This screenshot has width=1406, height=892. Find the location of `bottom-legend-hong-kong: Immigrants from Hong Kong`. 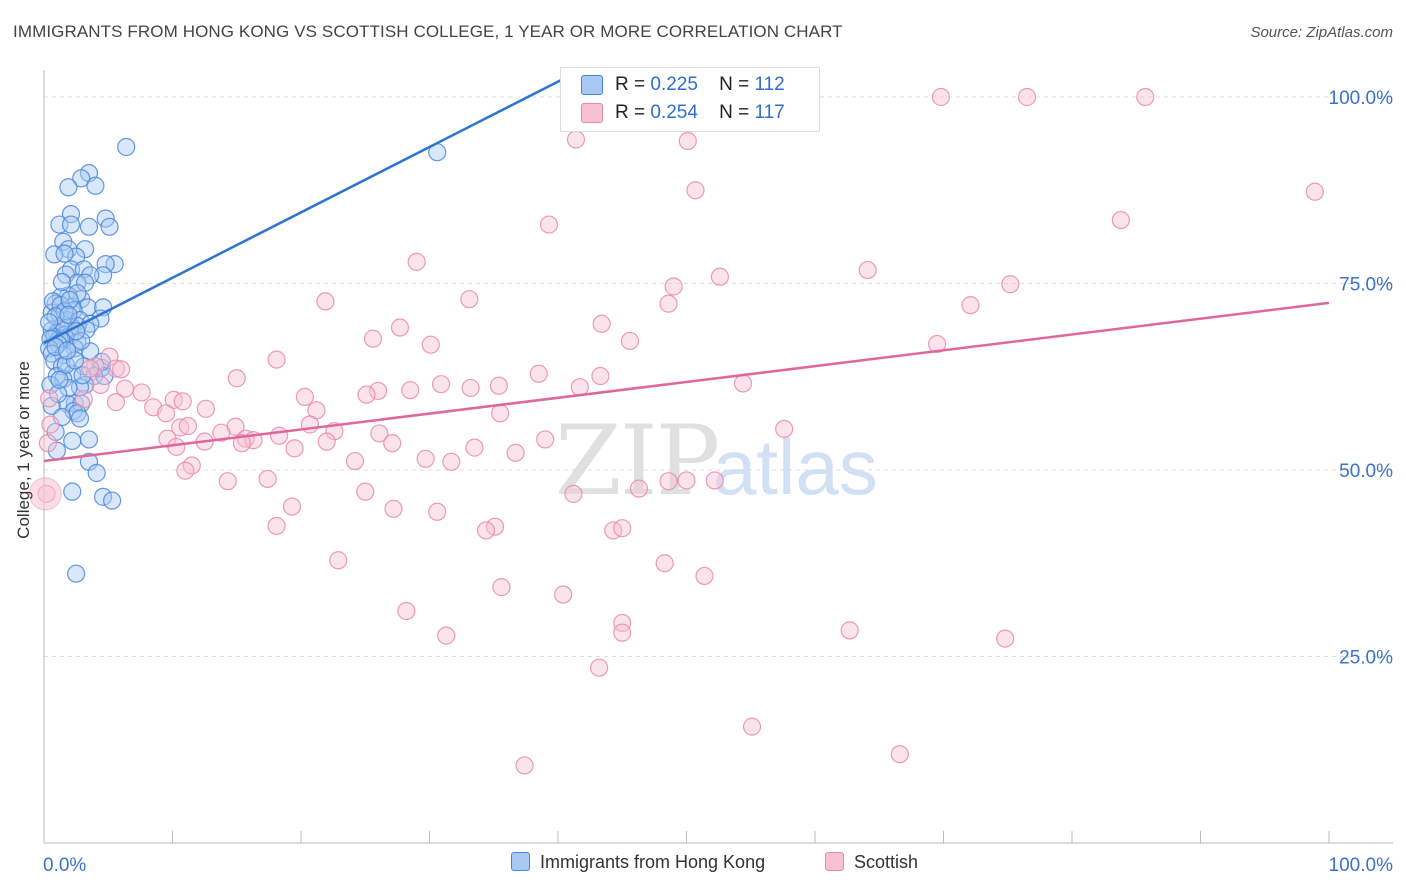

bottom-legend-hong-kong: Immigrants from Hong Kong is located at coordinates (638, 862).